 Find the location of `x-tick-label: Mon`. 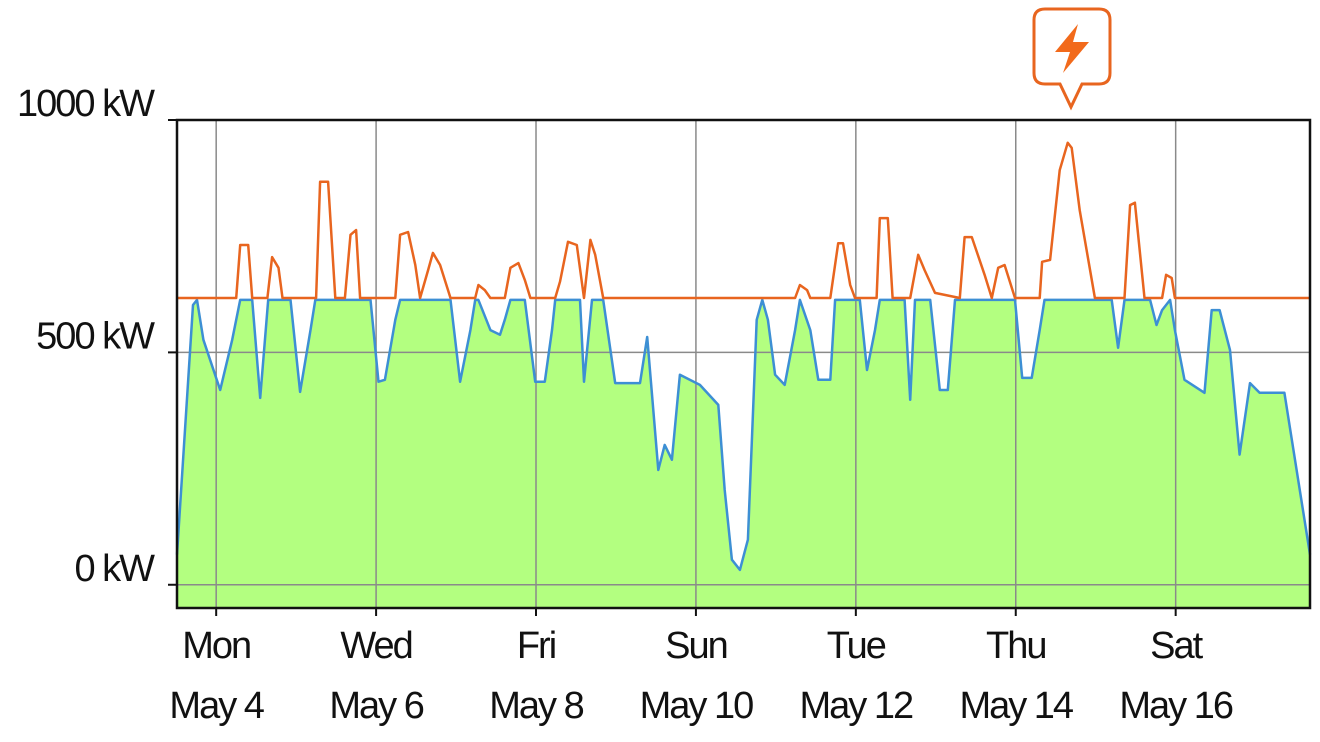

x-tick-label: Mon is located at coordinates (216, 646).